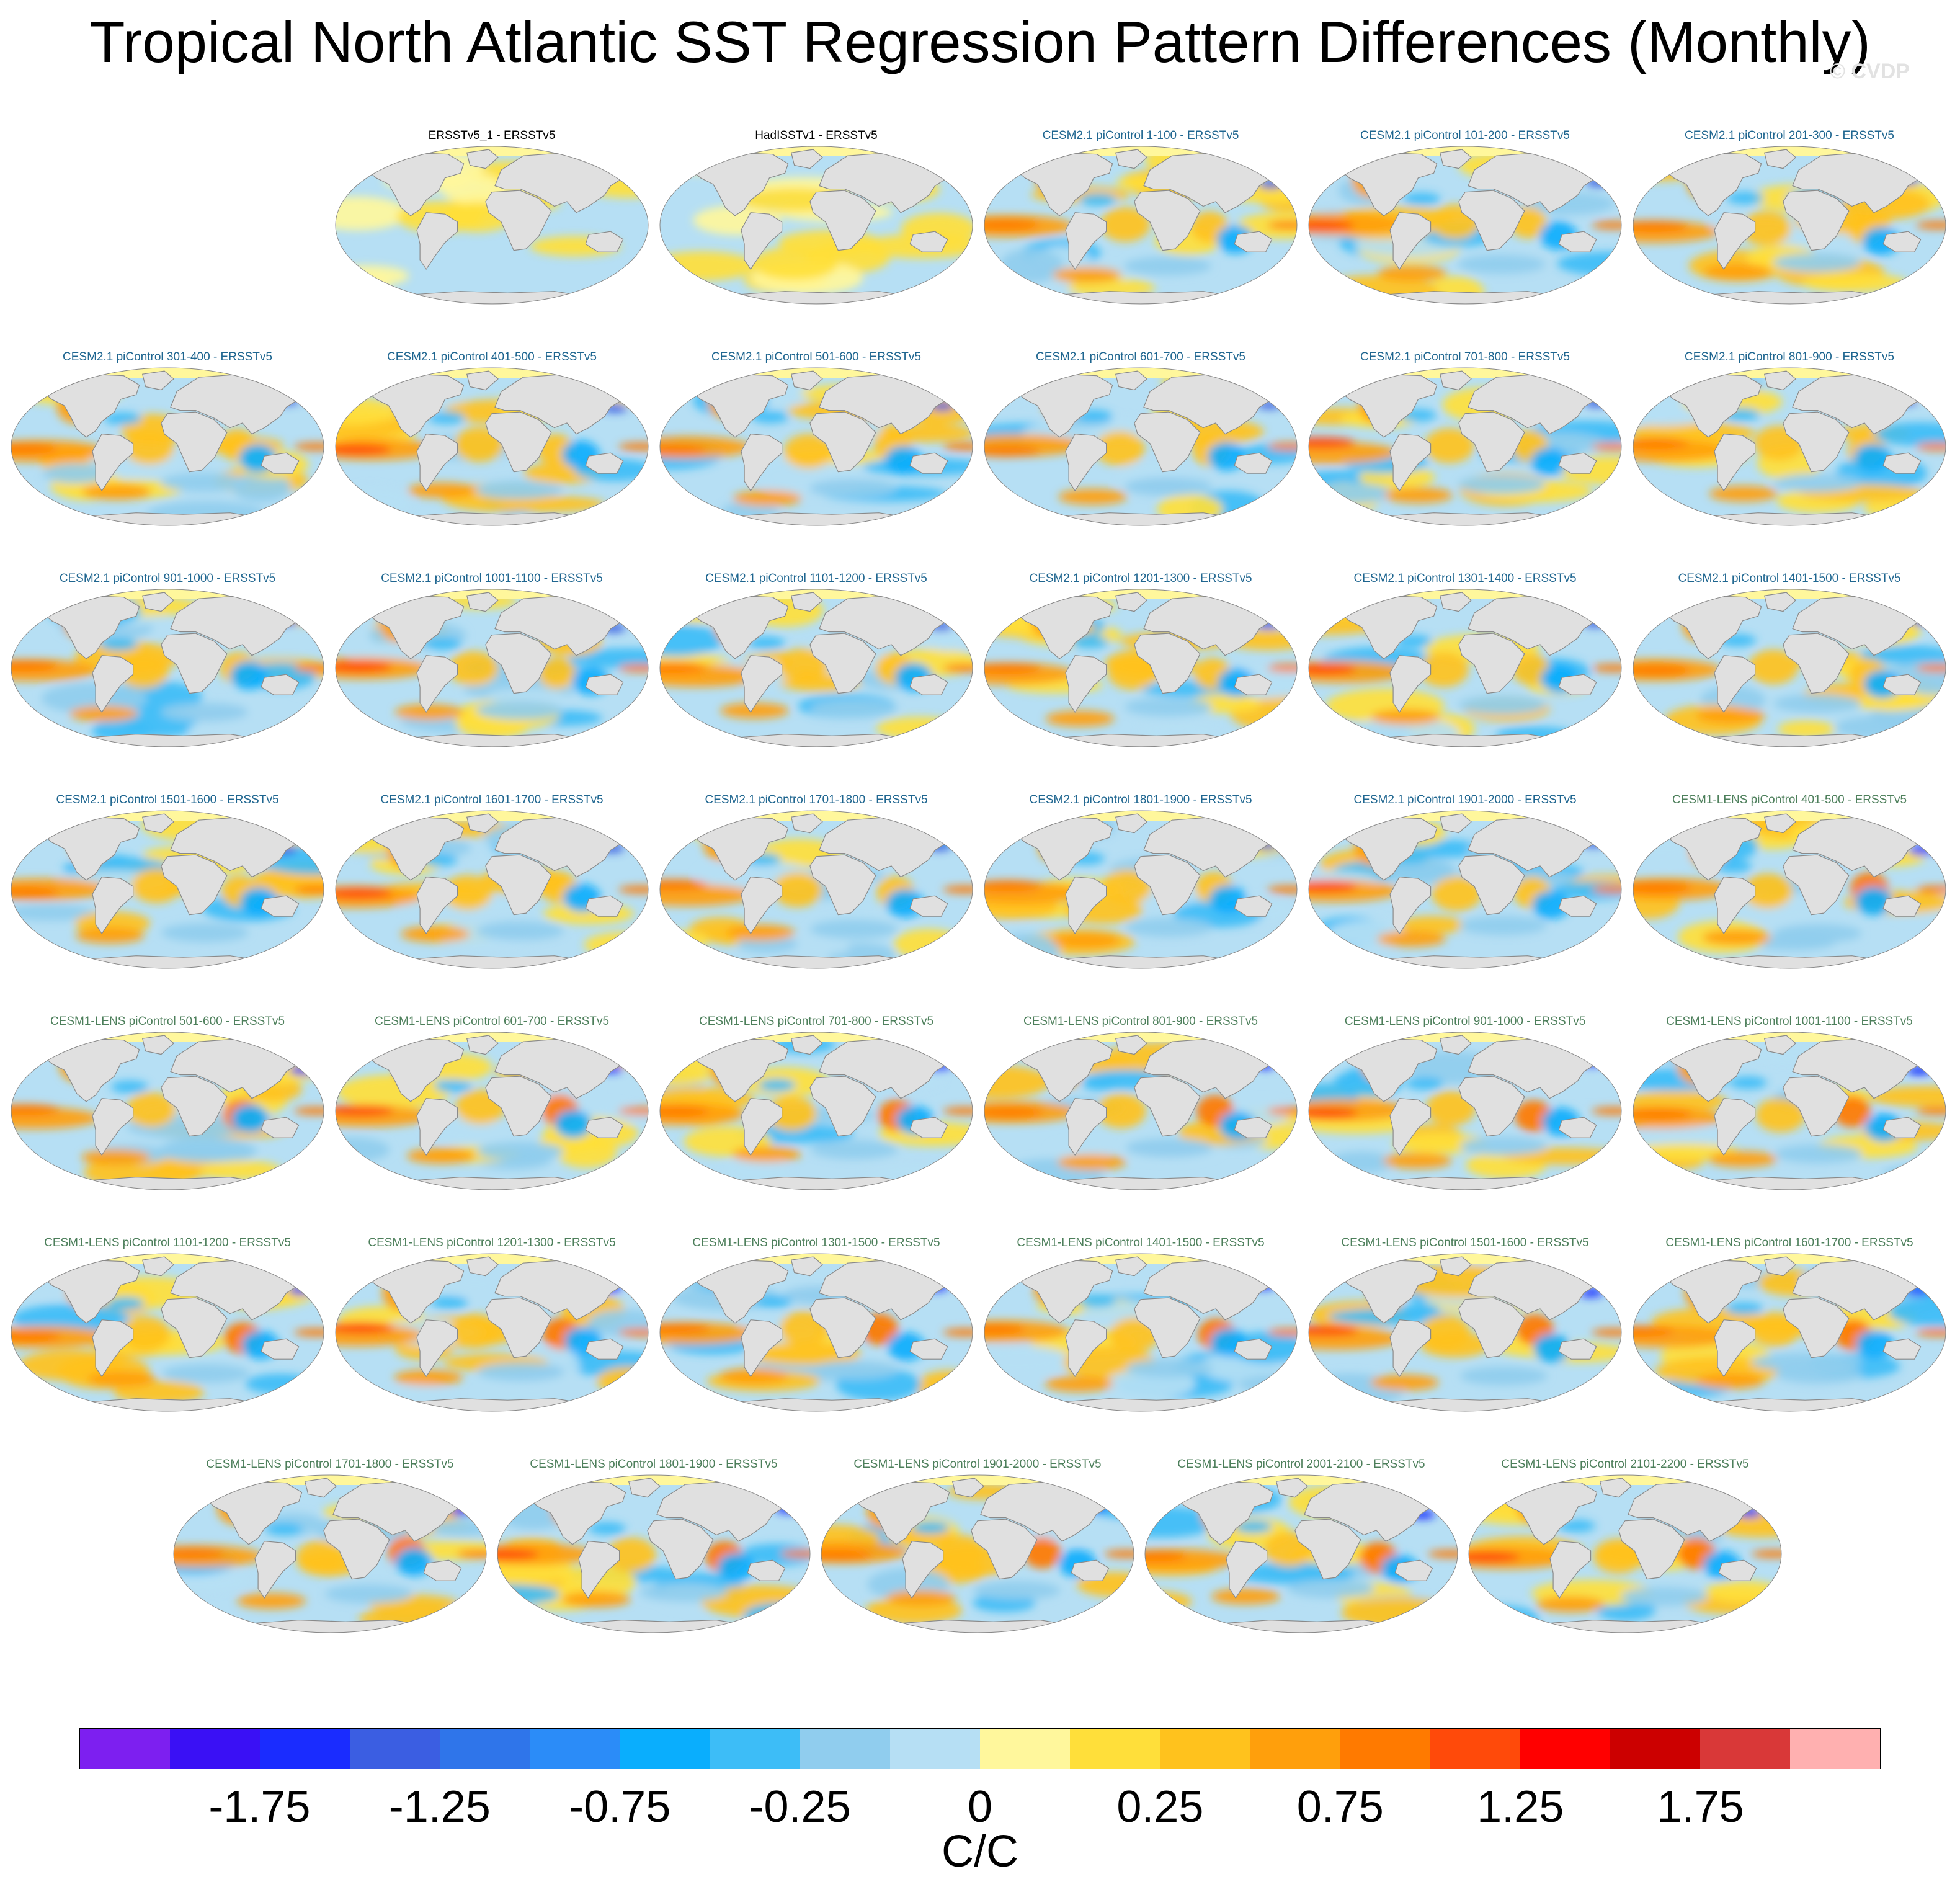 The image size is (1960, 1887). I want to click on panel-title: CESM1-LENS piControl 1501-1600 - ERSSTv5, so click(1465, 1242).